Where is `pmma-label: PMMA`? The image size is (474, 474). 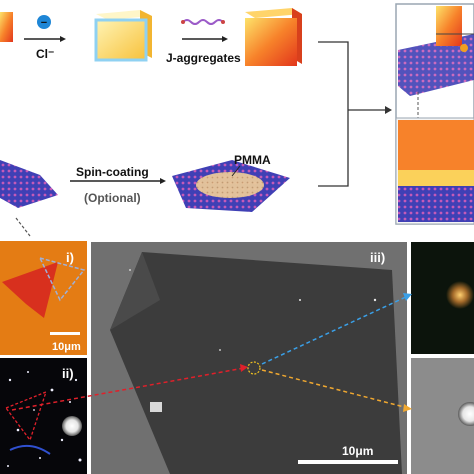
pmma-label: PMMA is located at coordinates (252, 160).